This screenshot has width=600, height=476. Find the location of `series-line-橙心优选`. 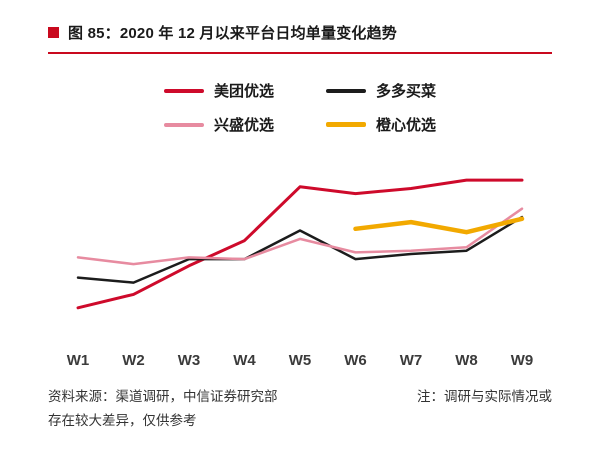

series-line-橙心优选 is located at coordinates (439, 225).